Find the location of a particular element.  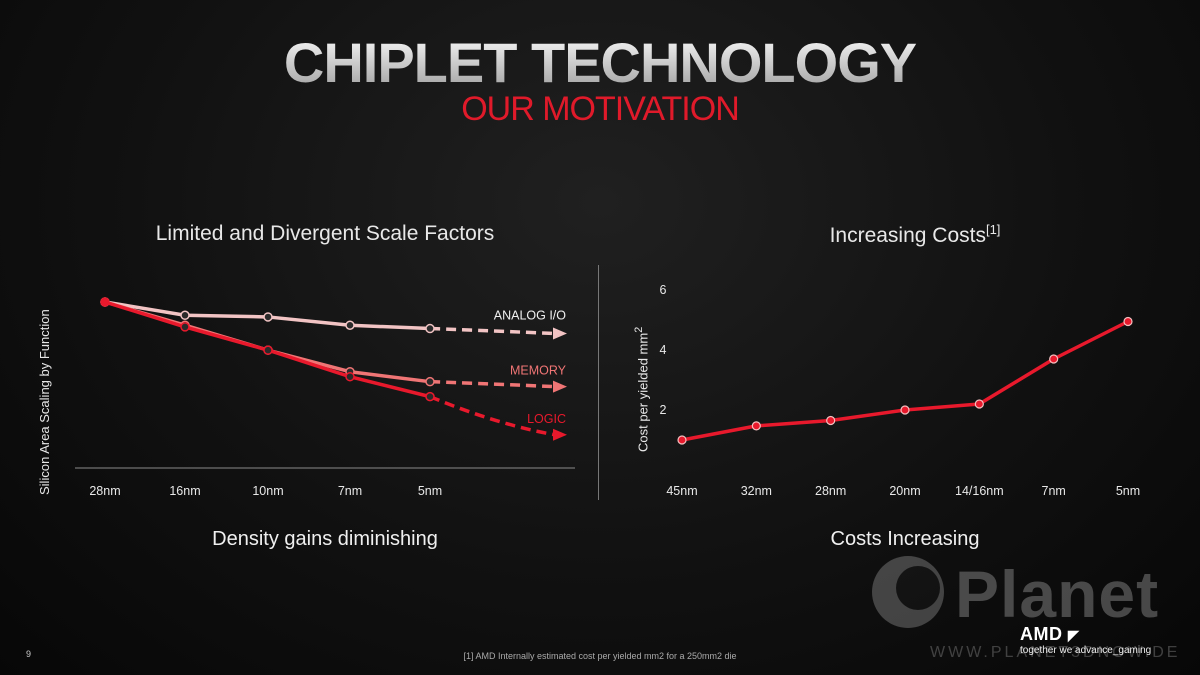

left-chart-caption: Density gains diminishing is located at coordinates (325, 539).